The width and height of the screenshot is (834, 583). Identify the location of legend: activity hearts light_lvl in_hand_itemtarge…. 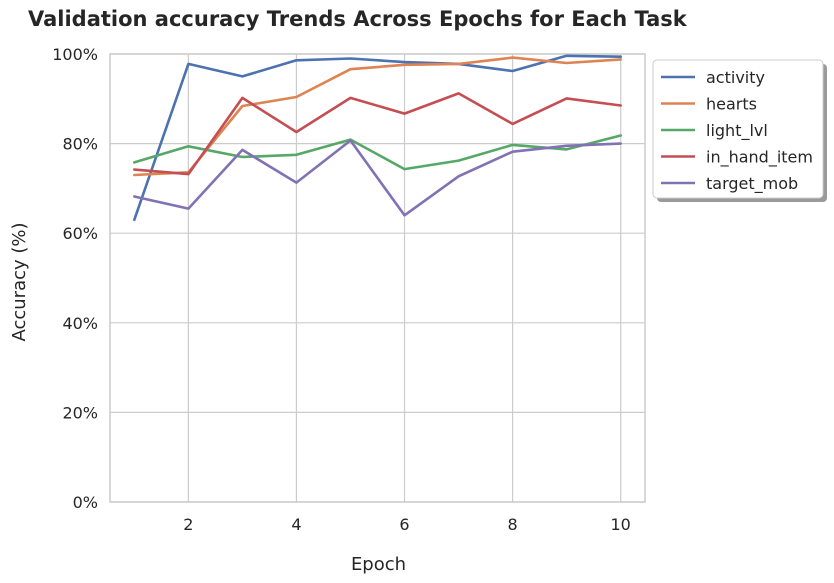
(739, 130).